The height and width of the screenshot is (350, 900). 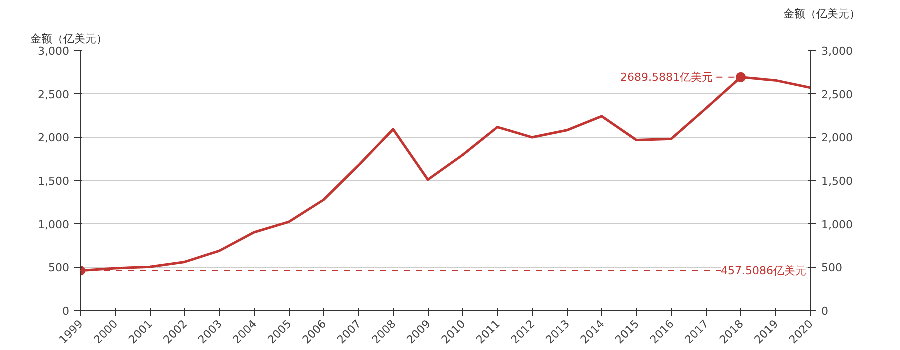 I want to click on annotation: 2689.5881亿美元, so click(x=666, y=77).